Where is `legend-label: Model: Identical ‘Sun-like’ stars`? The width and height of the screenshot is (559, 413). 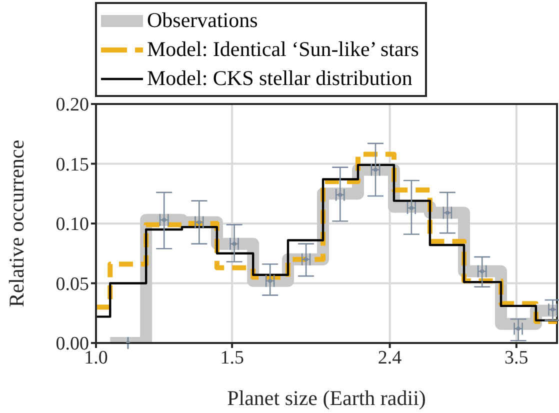 legend-label: Model: Identical ‘Sun-like’ stars is located at coordinates (283, 49).